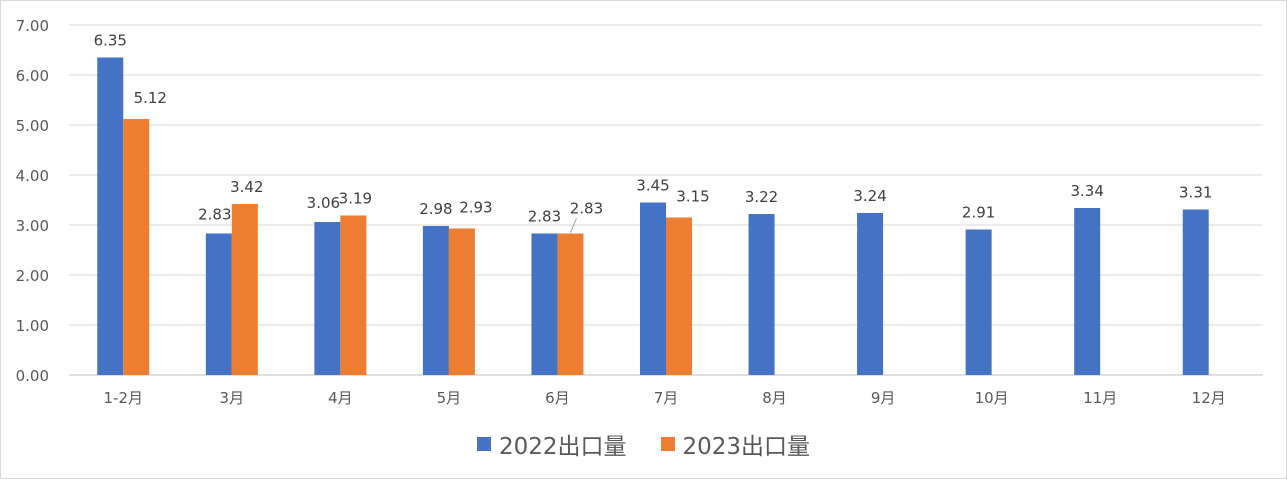  What do you see at coordinates (32, 376) in the screenshot?
I see `y-tick-label: 0.00` at bounding box center [32, 376].